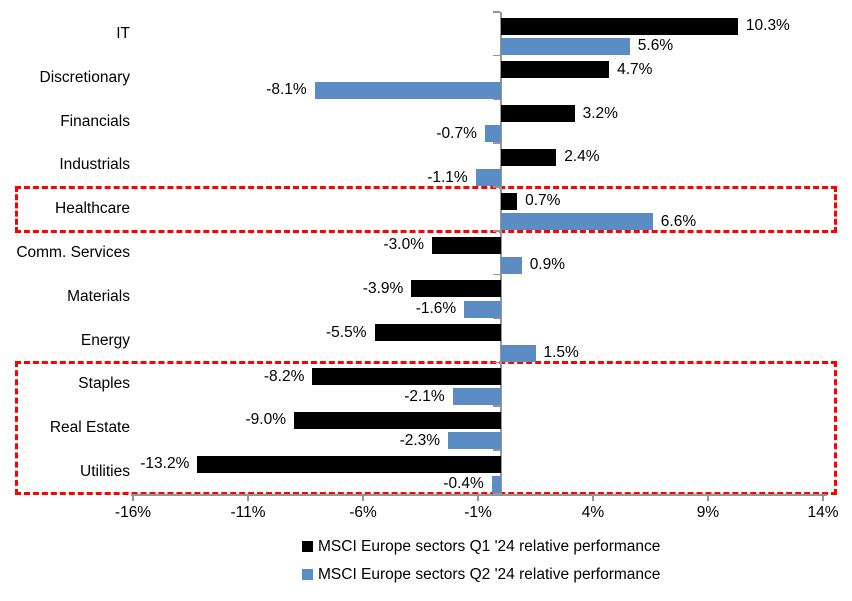  I want to click on value-label-q2-industrials: -1.1%, so click(447, 177).